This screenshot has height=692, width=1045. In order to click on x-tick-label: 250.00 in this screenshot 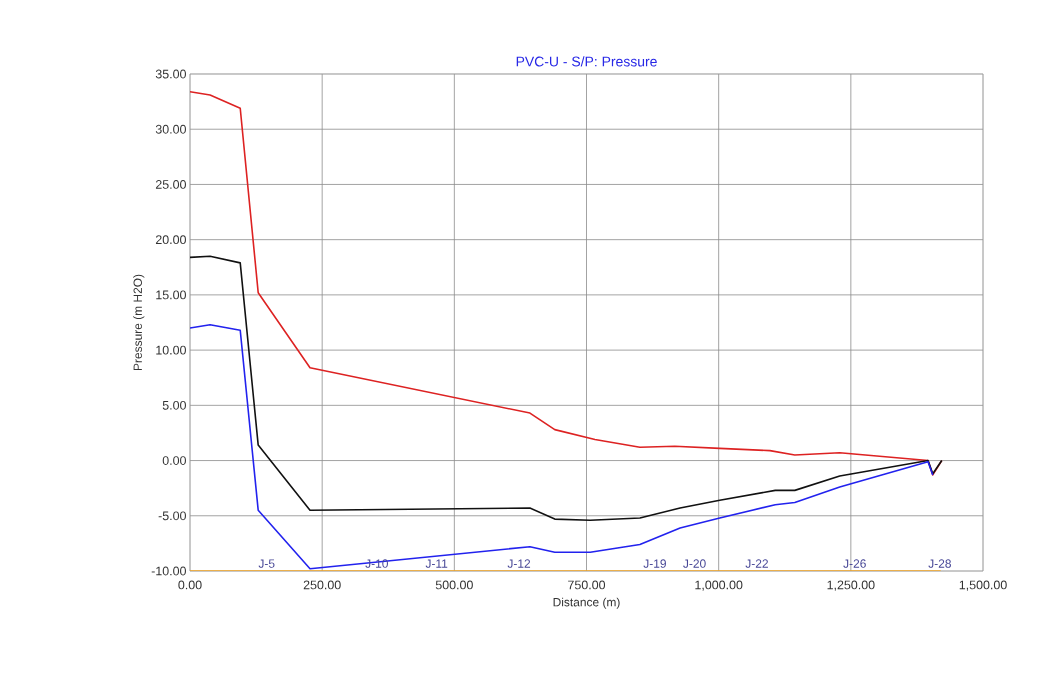, I will do `click(322, 585)`.